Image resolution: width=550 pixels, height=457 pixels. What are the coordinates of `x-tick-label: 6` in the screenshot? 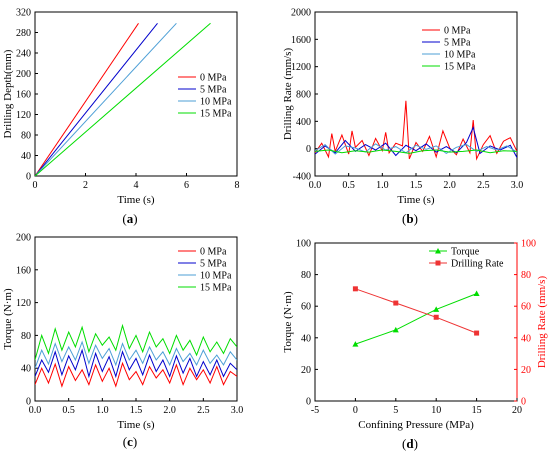 It's located at (186, 185).